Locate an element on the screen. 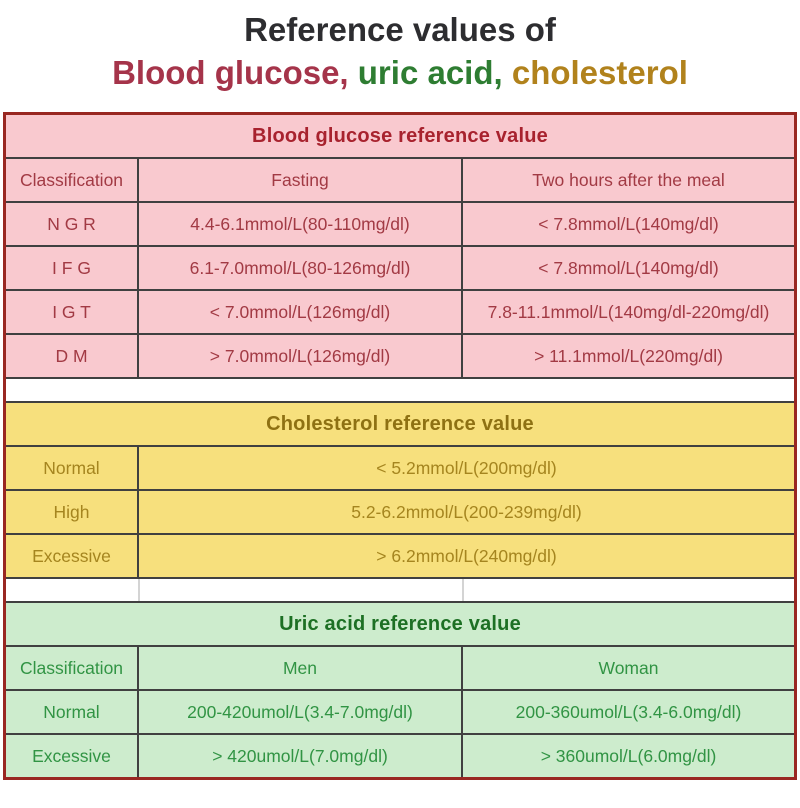  table-title-row: Cholesterol reference value is located at coordinates (400, 425).